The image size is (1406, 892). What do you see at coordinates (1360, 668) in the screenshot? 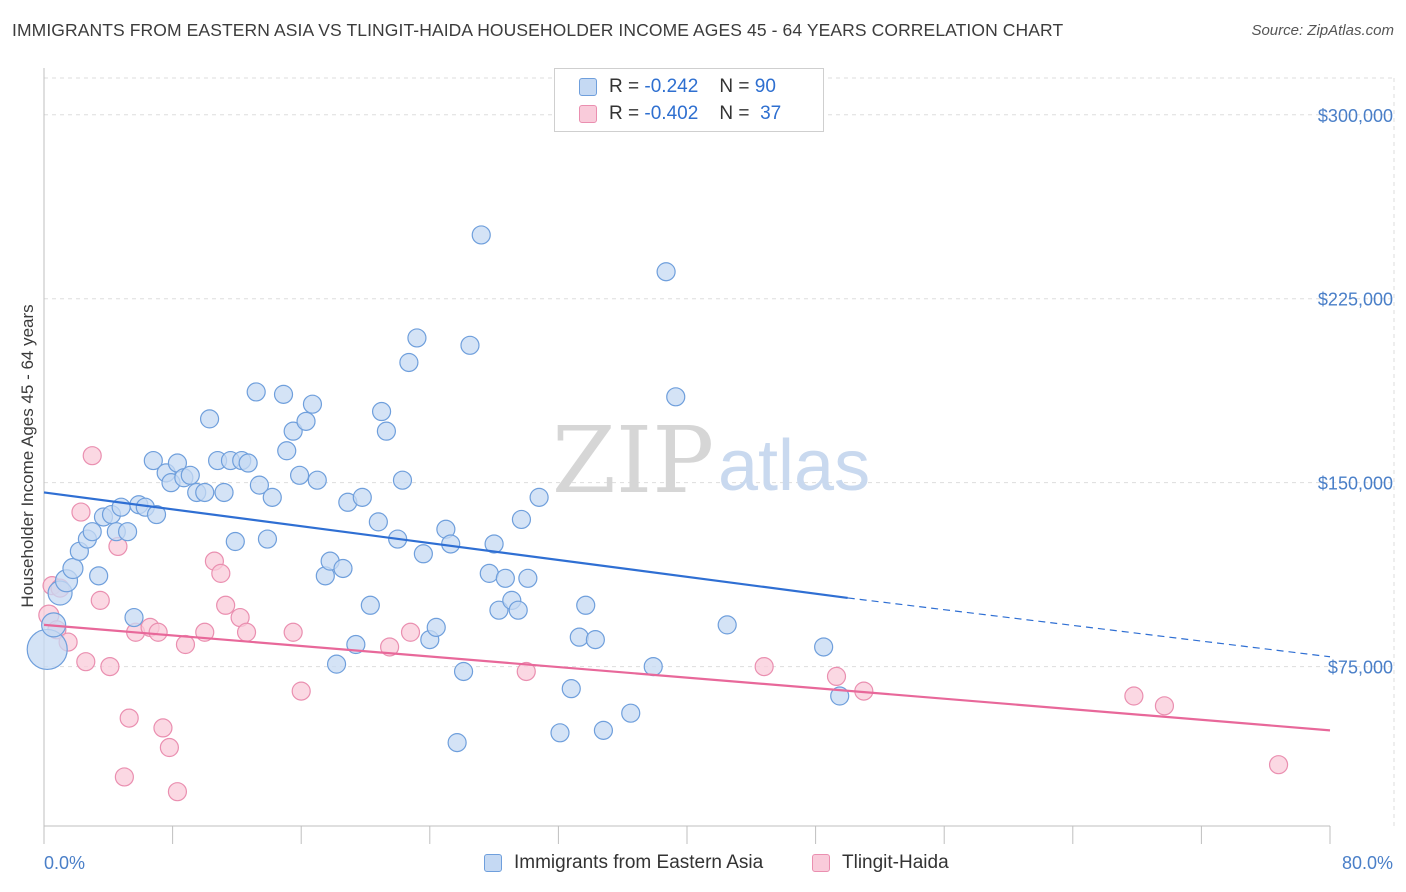
I see `y-tick-label: $75,000` at bounding box center [1360, 668].